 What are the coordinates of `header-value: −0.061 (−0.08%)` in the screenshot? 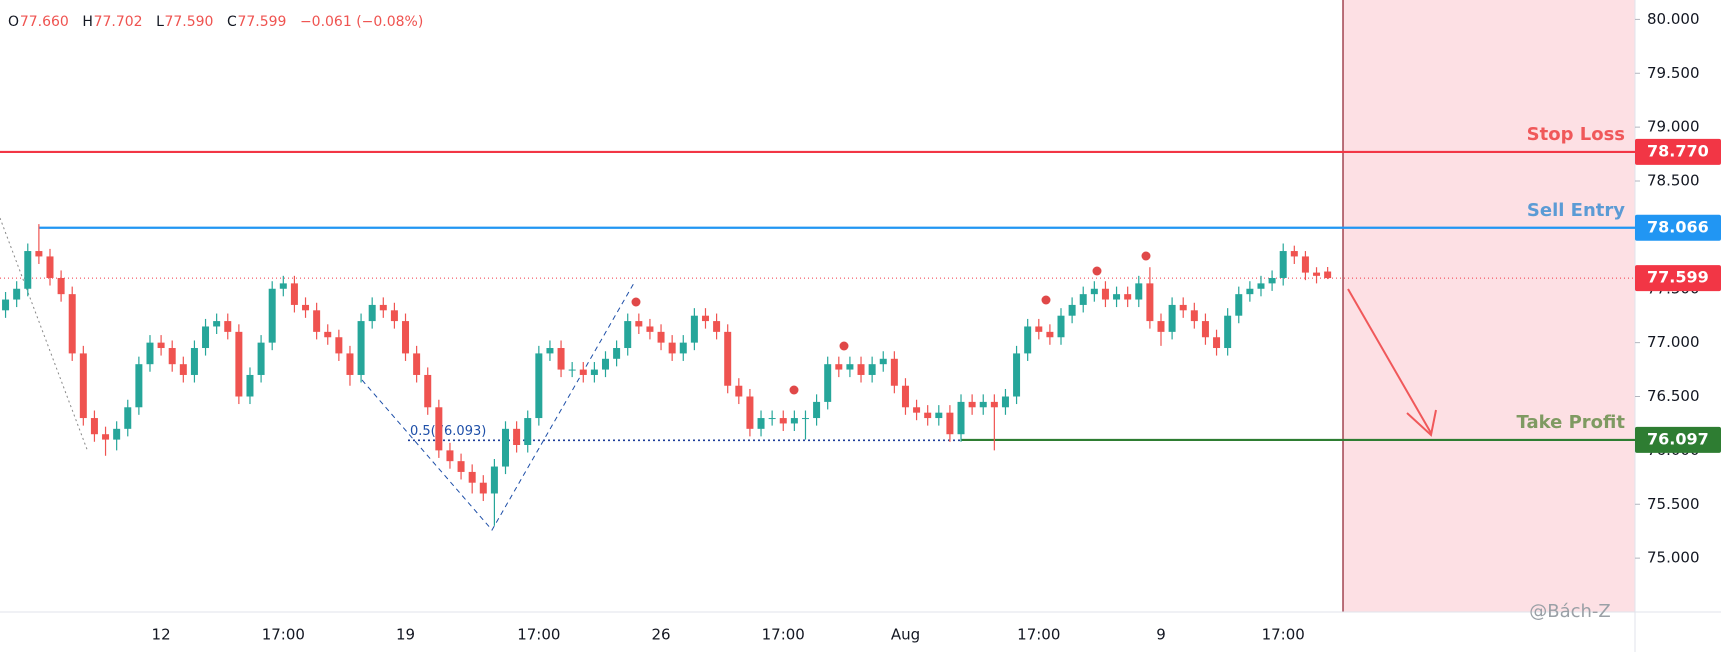 It's located at (361, 22).